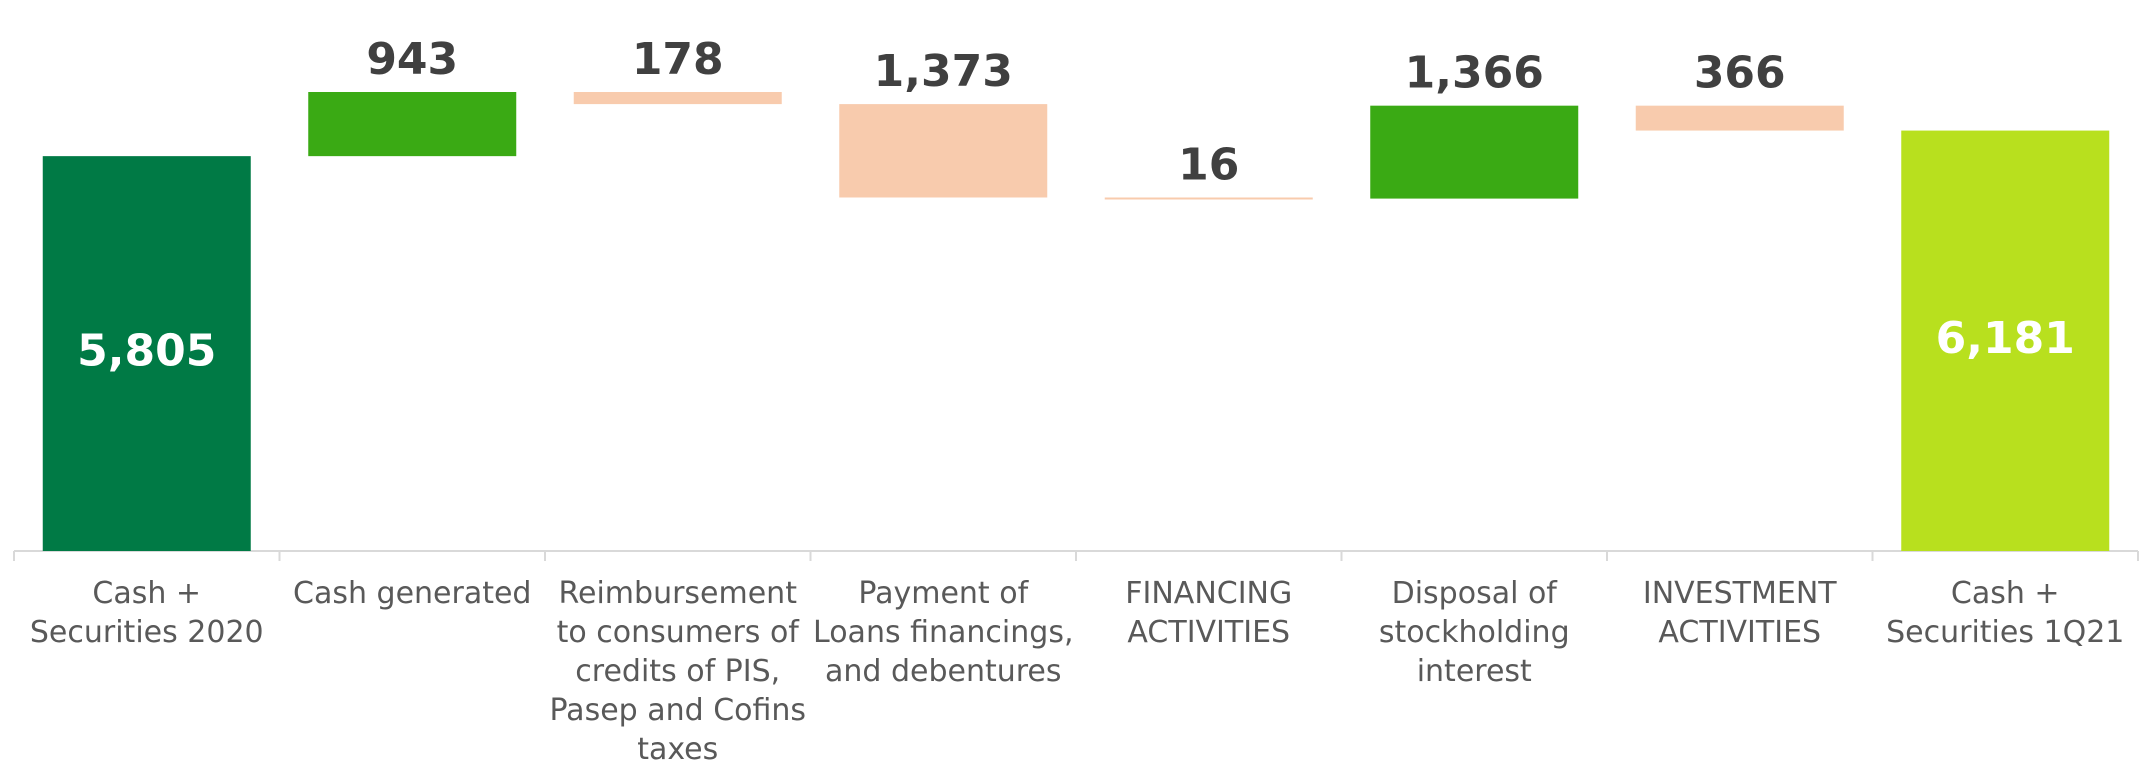  Describe the element at coordinates (678, 59) in the screenshot. I see `value-label: 178` at that location.